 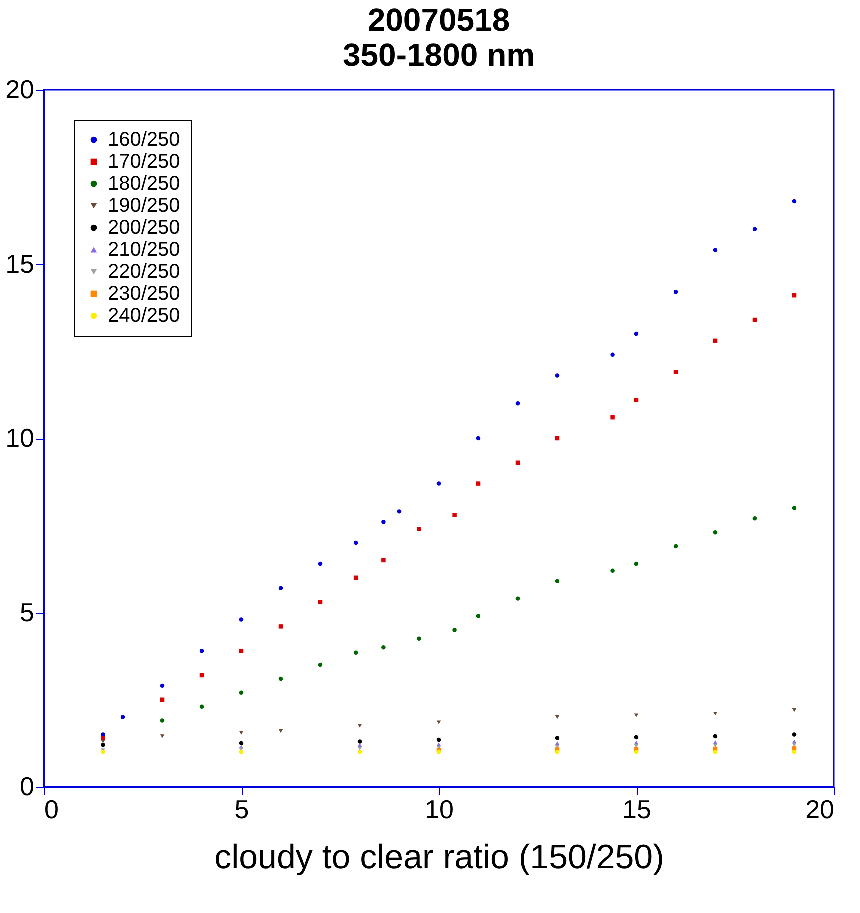 What do you see at coordinates (439, 20) in the screenshot?
I see `chart-title: 20070518` at bounding box center [439, 20].